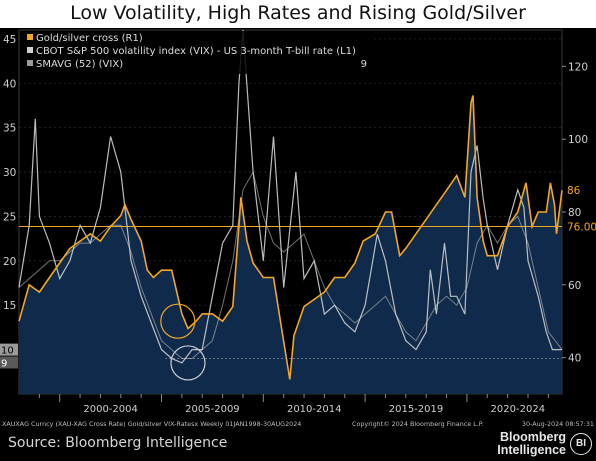 The height and width of the screenshot is (461, 596). What do you see at coordinates (314, 409) in the screenshot?
I see `x-tick-label: 2010-2014` at bounding box center [314, 409].